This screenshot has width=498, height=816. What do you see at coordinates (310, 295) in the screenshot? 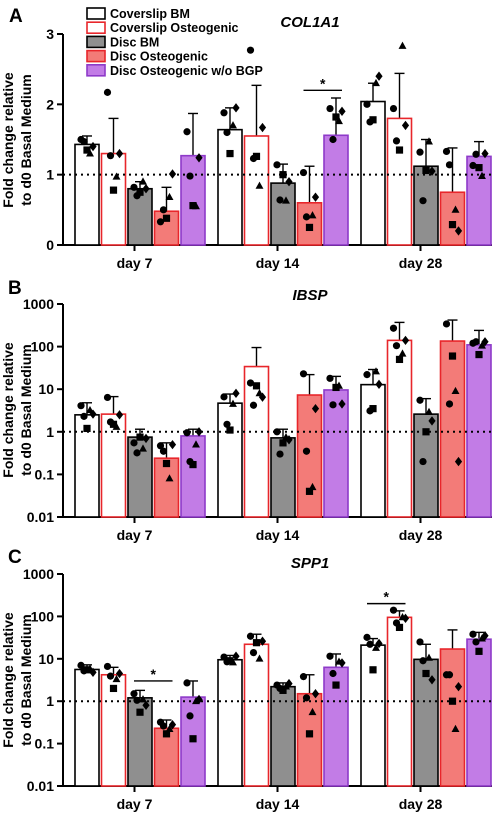
I see `chart-title: IBSP` at bounding box center [310, 295].